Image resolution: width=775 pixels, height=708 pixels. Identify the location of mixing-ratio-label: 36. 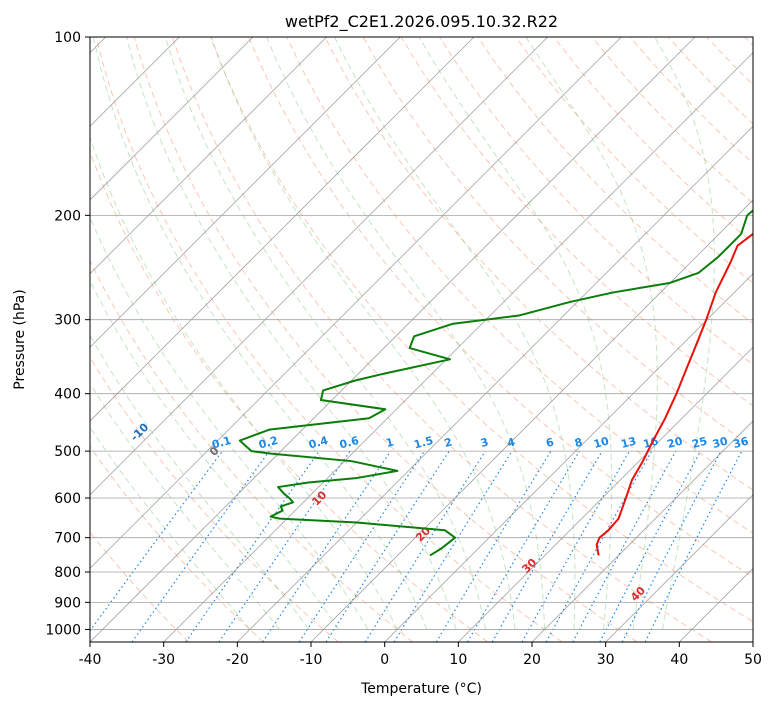
(741, 442).